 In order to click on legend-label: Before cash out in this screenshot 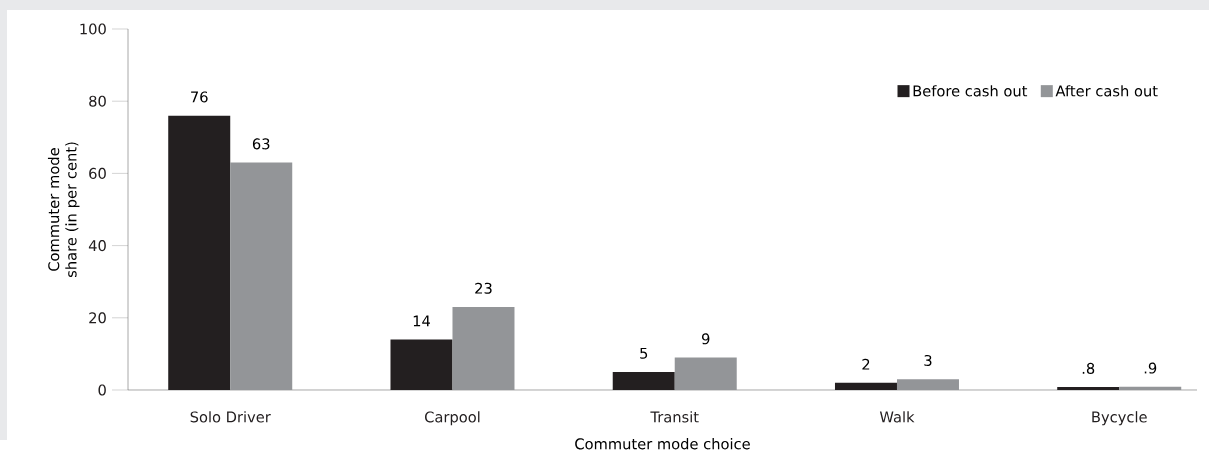, I will do `click(970, 90)`.